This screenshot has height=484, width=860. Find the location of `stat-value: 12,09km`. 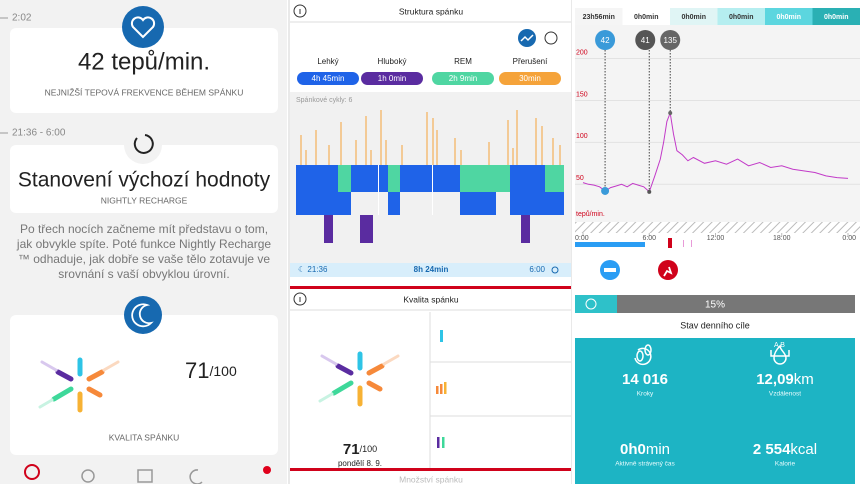

stat-value: 12,09km is located at coordinates (785, 379).